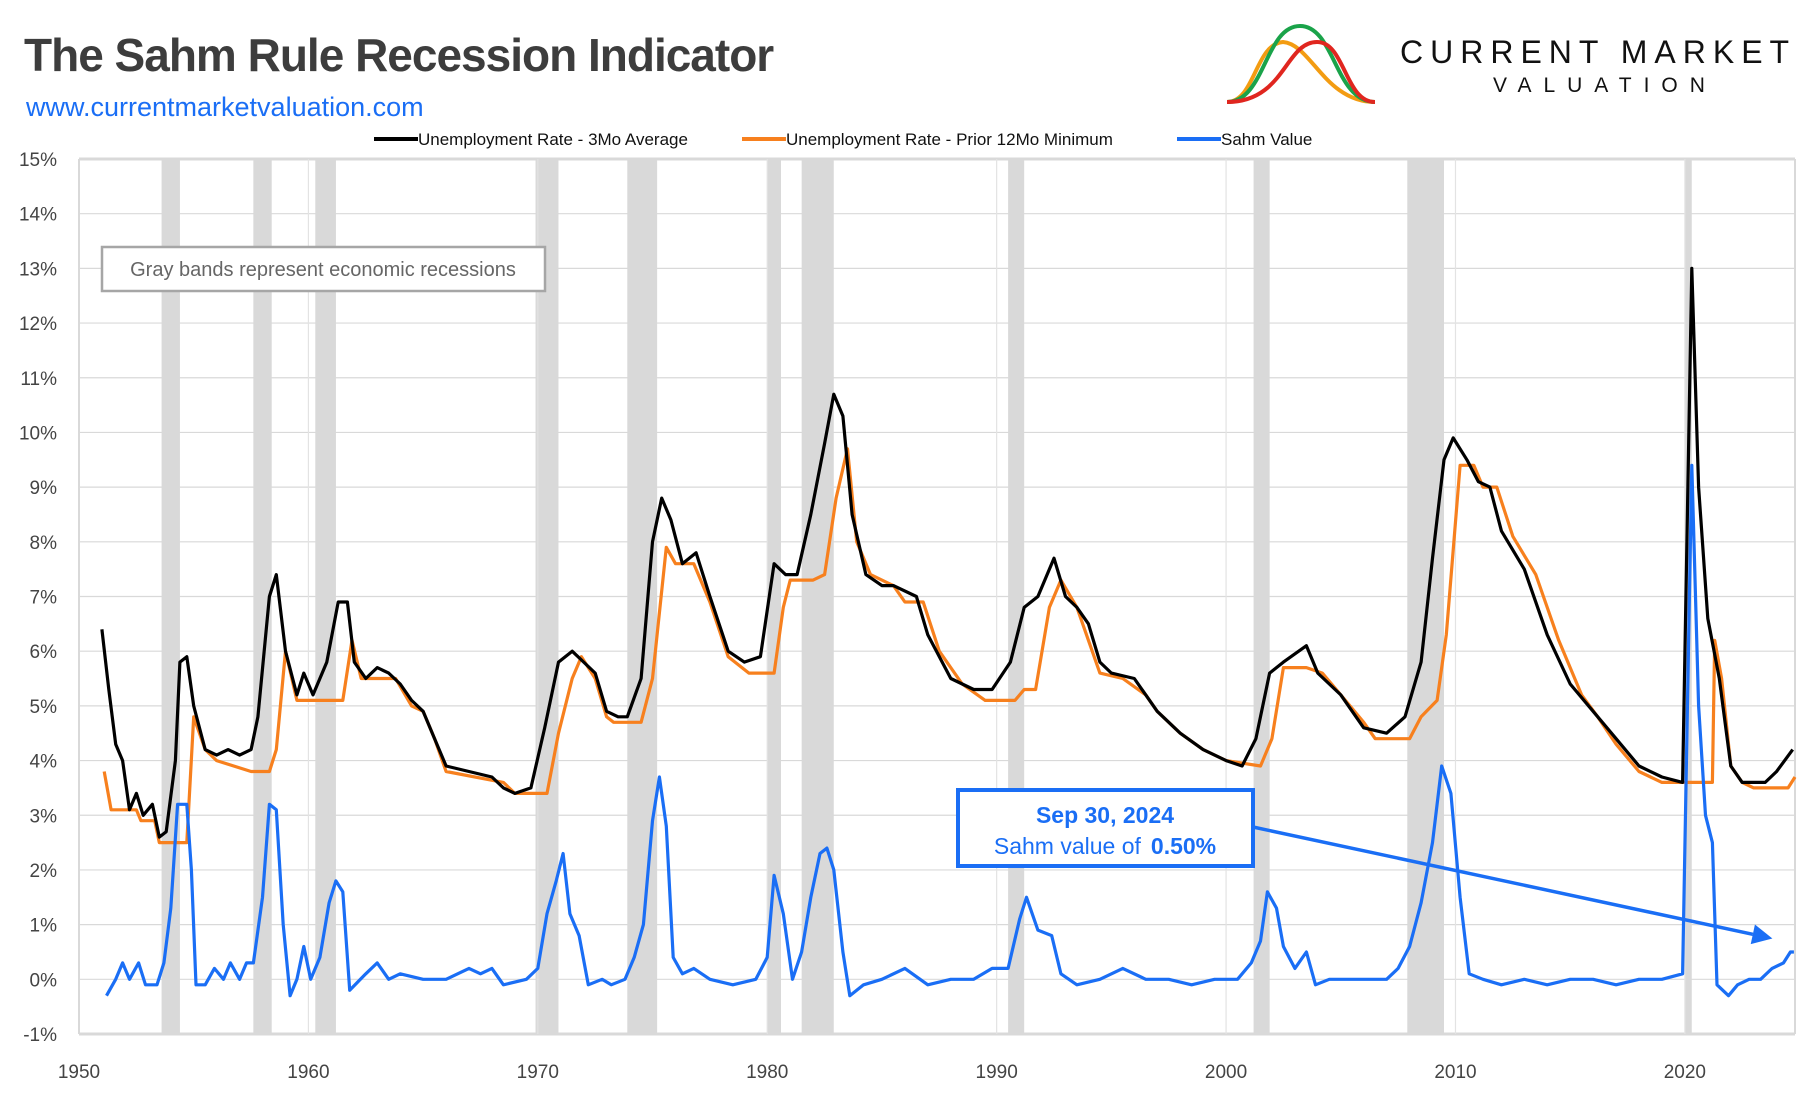  I want to click on x-tick-label: 1990, so click(997, 1072).